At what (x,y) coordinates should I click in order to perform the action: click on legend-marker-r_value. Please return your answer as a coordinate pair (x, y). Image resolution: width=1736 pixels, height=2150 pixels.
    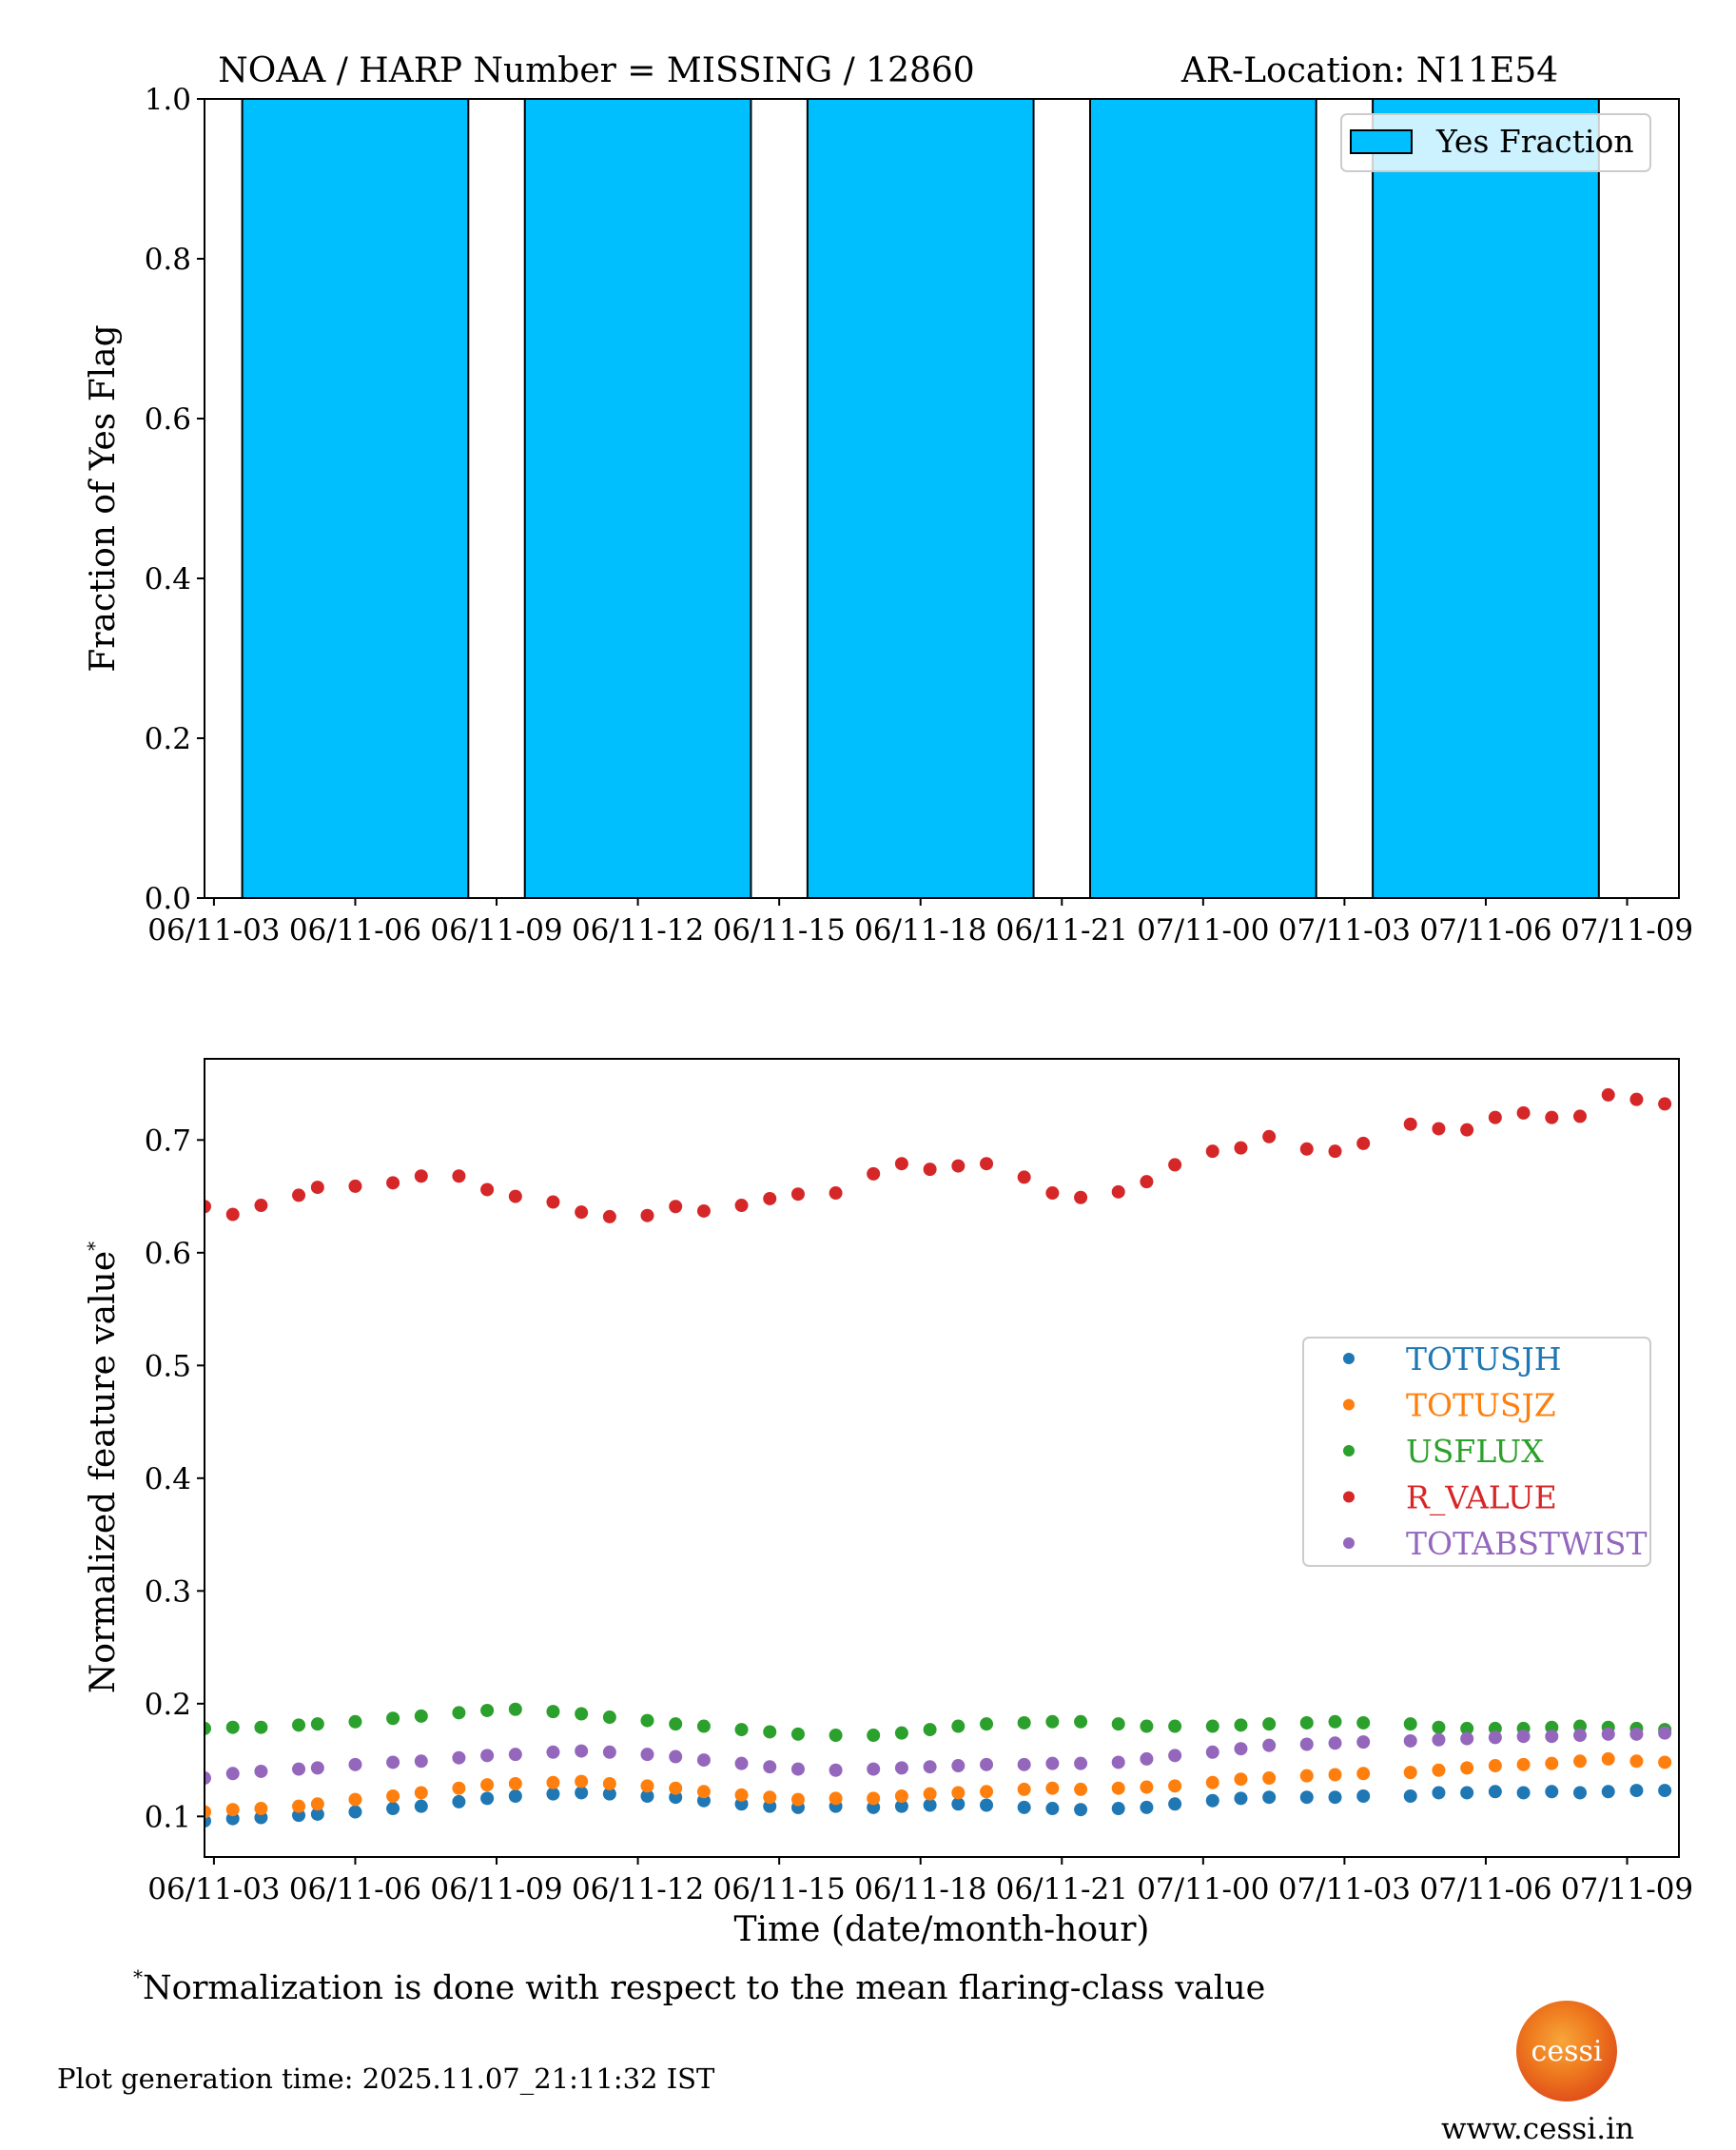
    Looking at the image, I should click on (1349, 1497).